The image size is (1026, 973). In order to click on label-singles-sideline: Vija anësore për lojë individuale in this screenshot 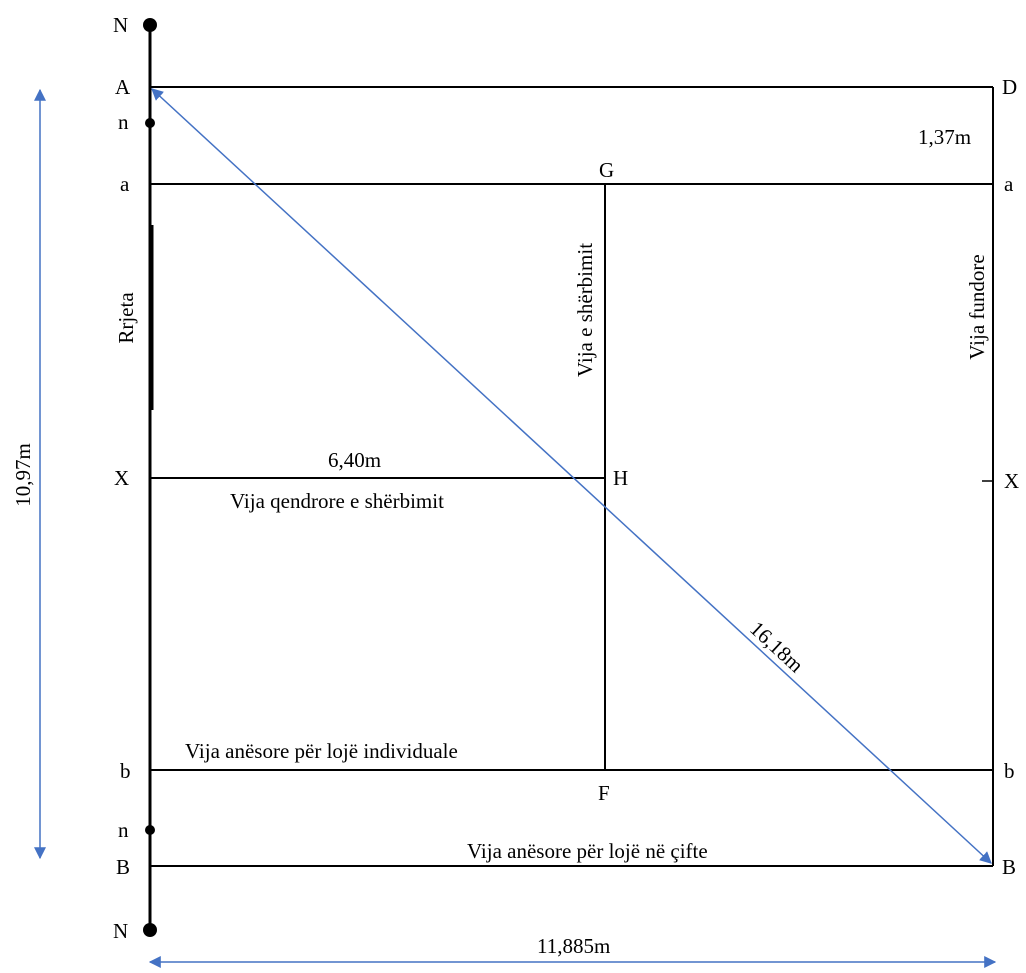, I will do `click(321, 751)`.